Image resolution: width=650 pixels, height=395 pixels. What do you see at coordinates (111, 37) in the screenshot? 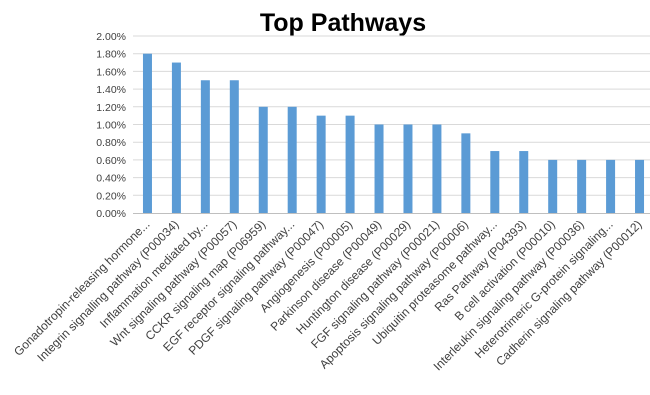
I see `y-tick-label: 2.00%` at bounding box center [111, 37].